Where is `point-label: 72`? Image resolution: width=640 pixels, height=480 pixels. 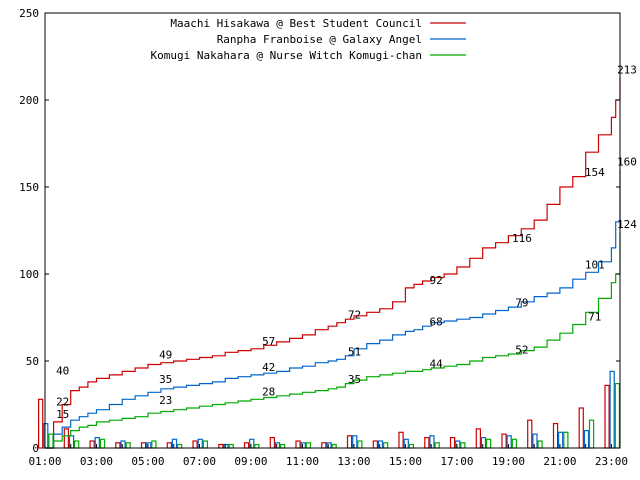 point-label: 72 is located at coordinates (354, 315).